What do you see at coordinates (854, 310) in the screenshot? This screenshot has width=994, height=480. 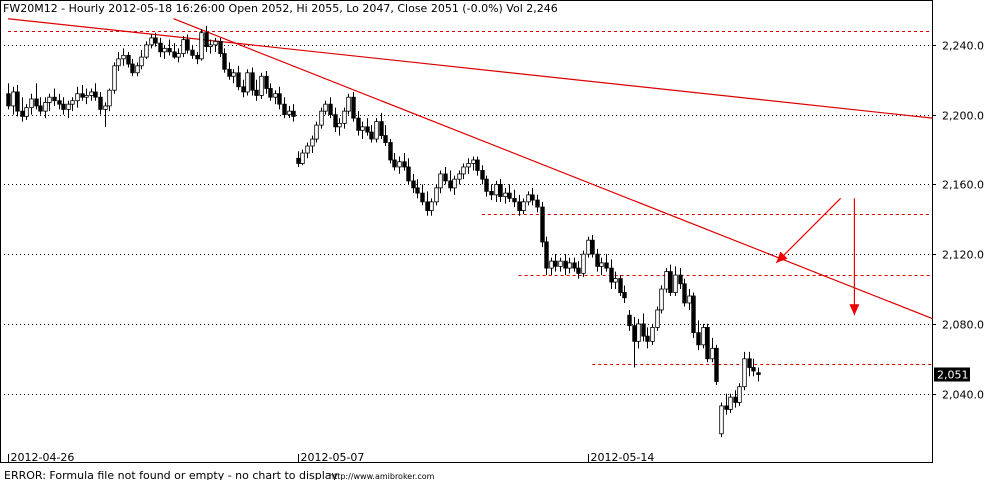 I see `arrow-head` at bounding box center [854, 310].